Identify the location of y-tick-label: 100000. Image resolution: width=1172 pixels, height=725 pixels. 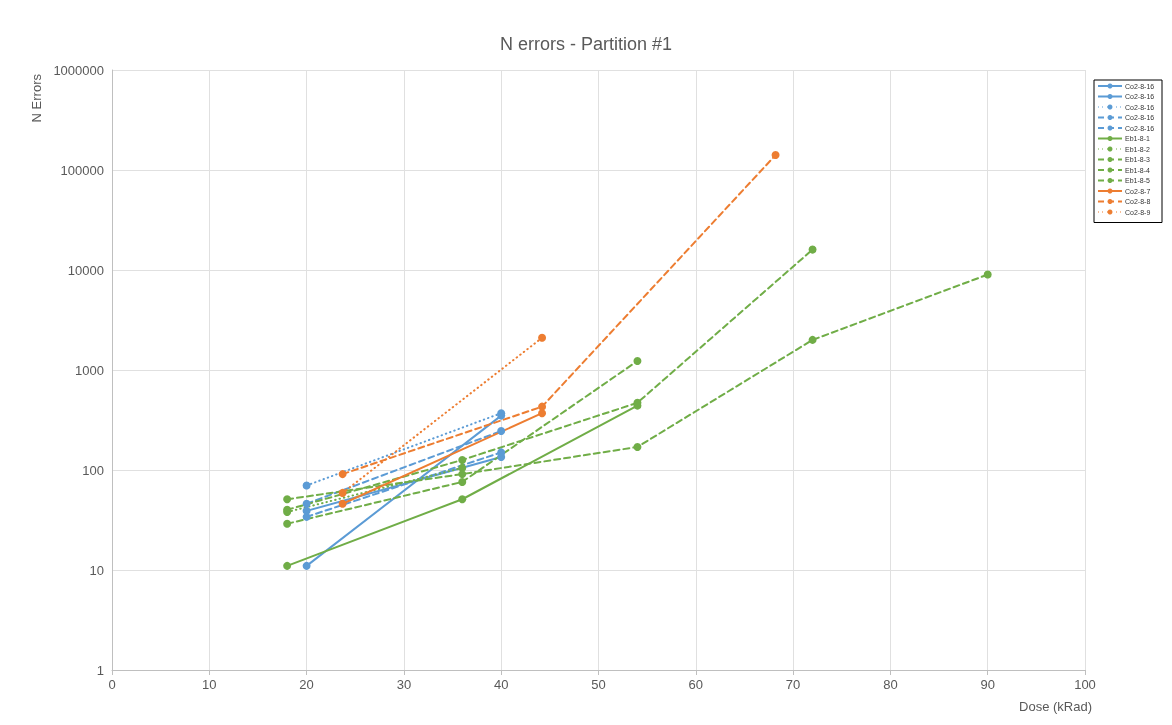
(82, 170).